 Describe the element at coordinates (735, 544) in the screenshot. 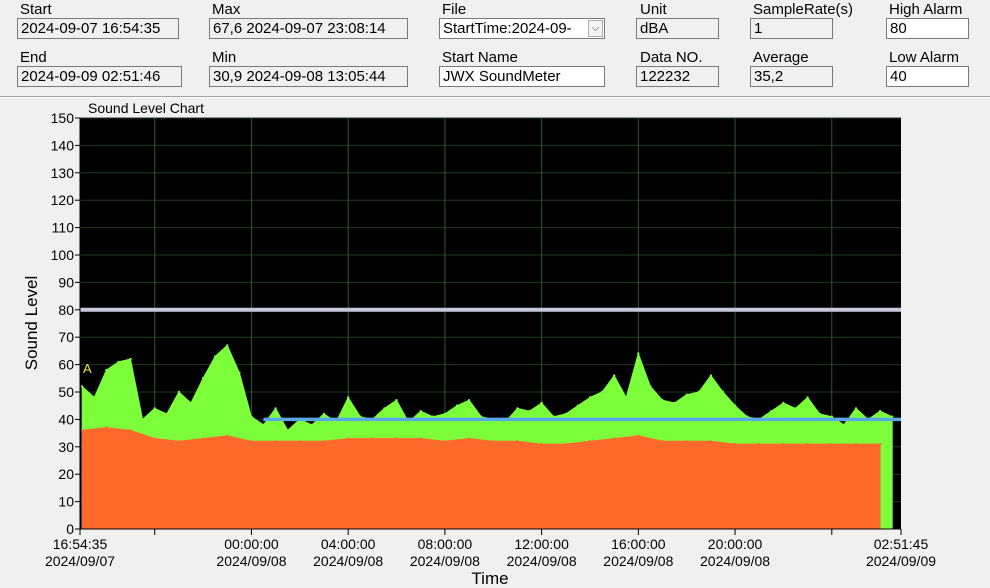

I see `x-tick-label: 20:00:00` at that location.